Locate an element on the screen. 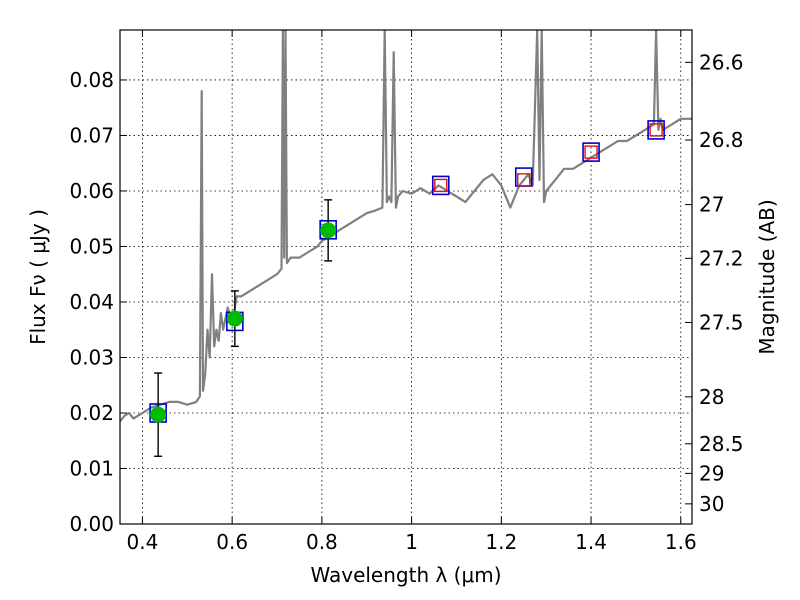 The image size is (800, 600). y-tick-label: 0.05 is located at coordinates (91, 246).